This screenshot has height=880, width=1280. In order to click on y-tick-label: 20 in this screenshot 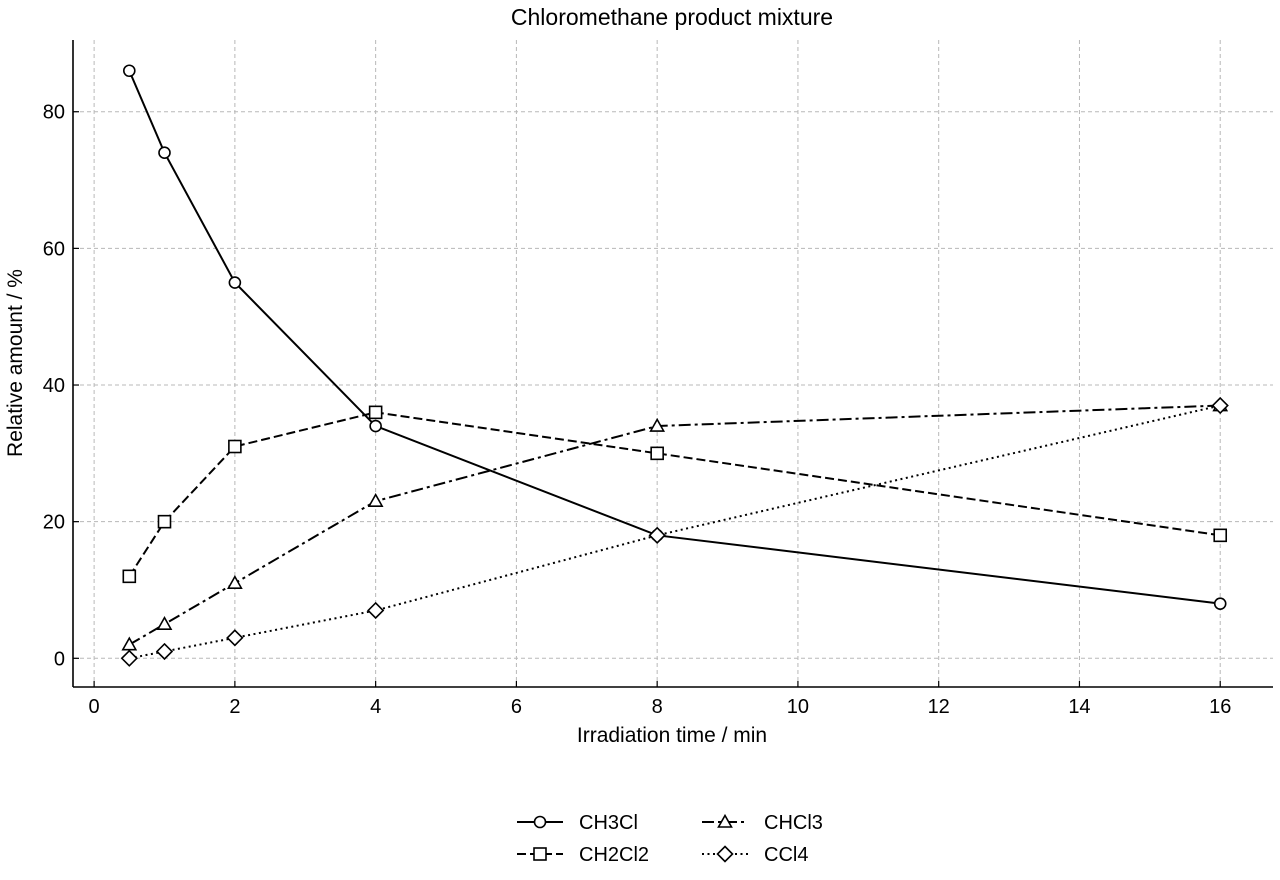, I will do `click(54, 523)`.